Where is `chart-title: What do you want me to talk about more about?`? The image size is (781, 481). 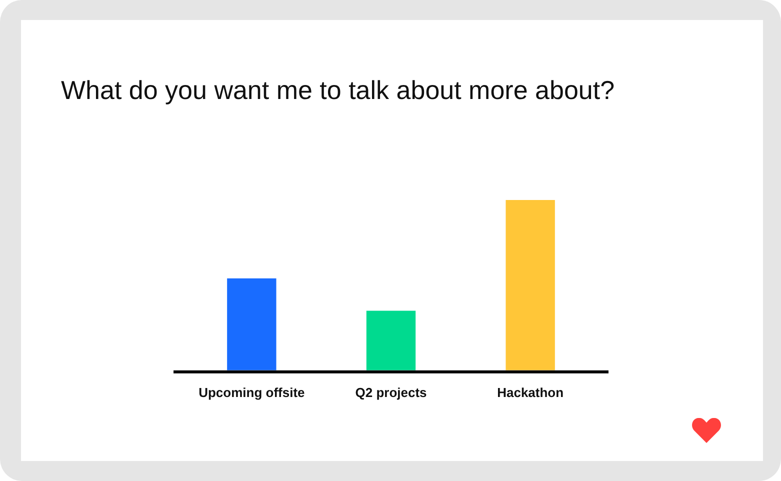
chart-title: What do you want me to talk about more about? is located at coordinates (338, 90).